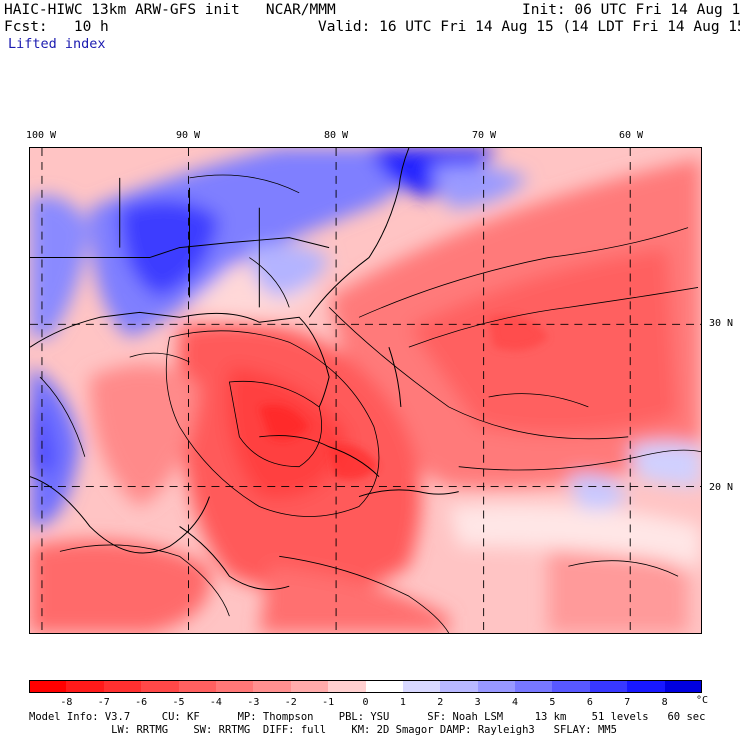 This screenshot has height=740, width=740. I want to click on colorbar-tick-label: 1, so click(402, 702).